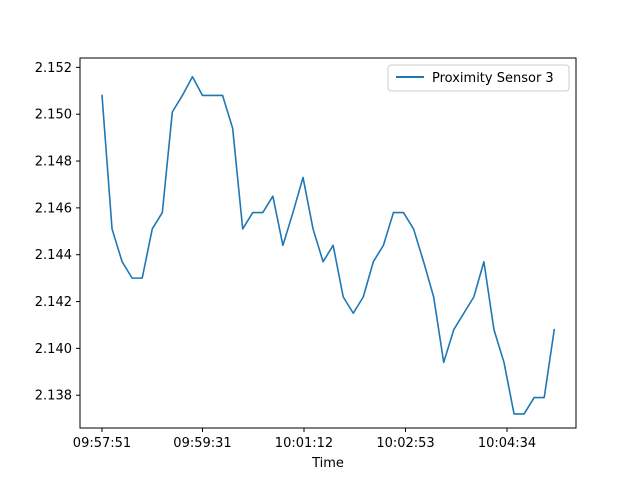 The image size is (640, 480). I want to click on y-tick-label: 2.142, so click(53, 302).